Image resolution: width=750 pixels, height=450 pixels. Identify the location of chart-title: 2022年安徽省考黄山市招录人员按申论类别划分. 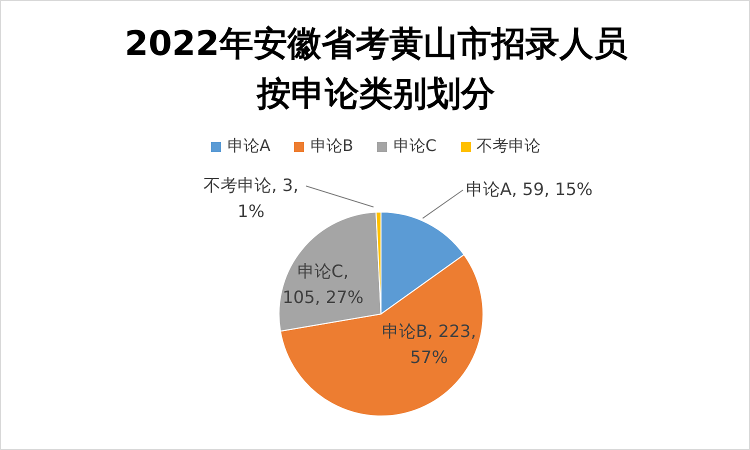
(376, 69).